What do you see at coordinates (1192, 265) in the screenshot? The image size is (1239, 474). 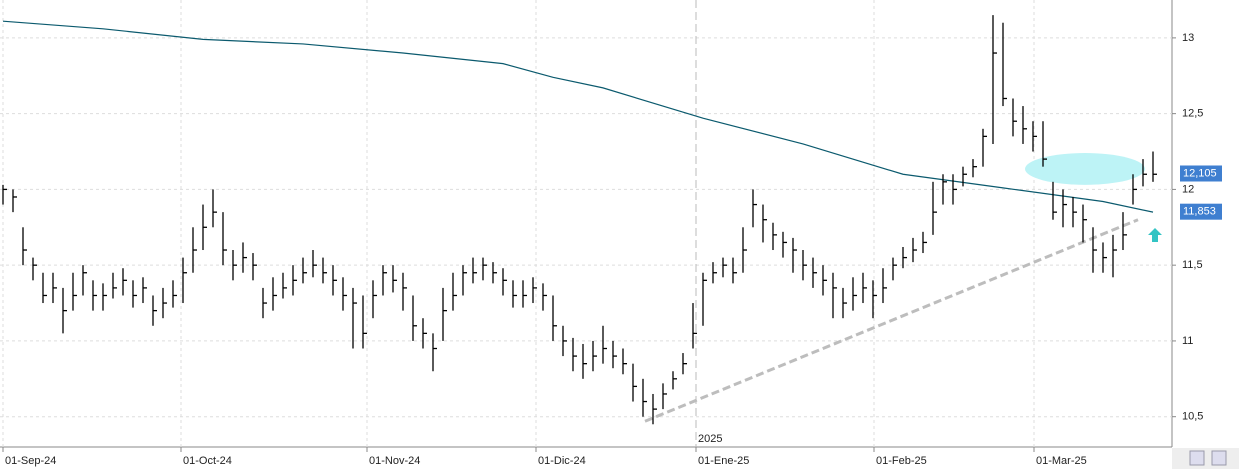 I see `y-tick-label: 11,5` at bounding box center [1192, 265].